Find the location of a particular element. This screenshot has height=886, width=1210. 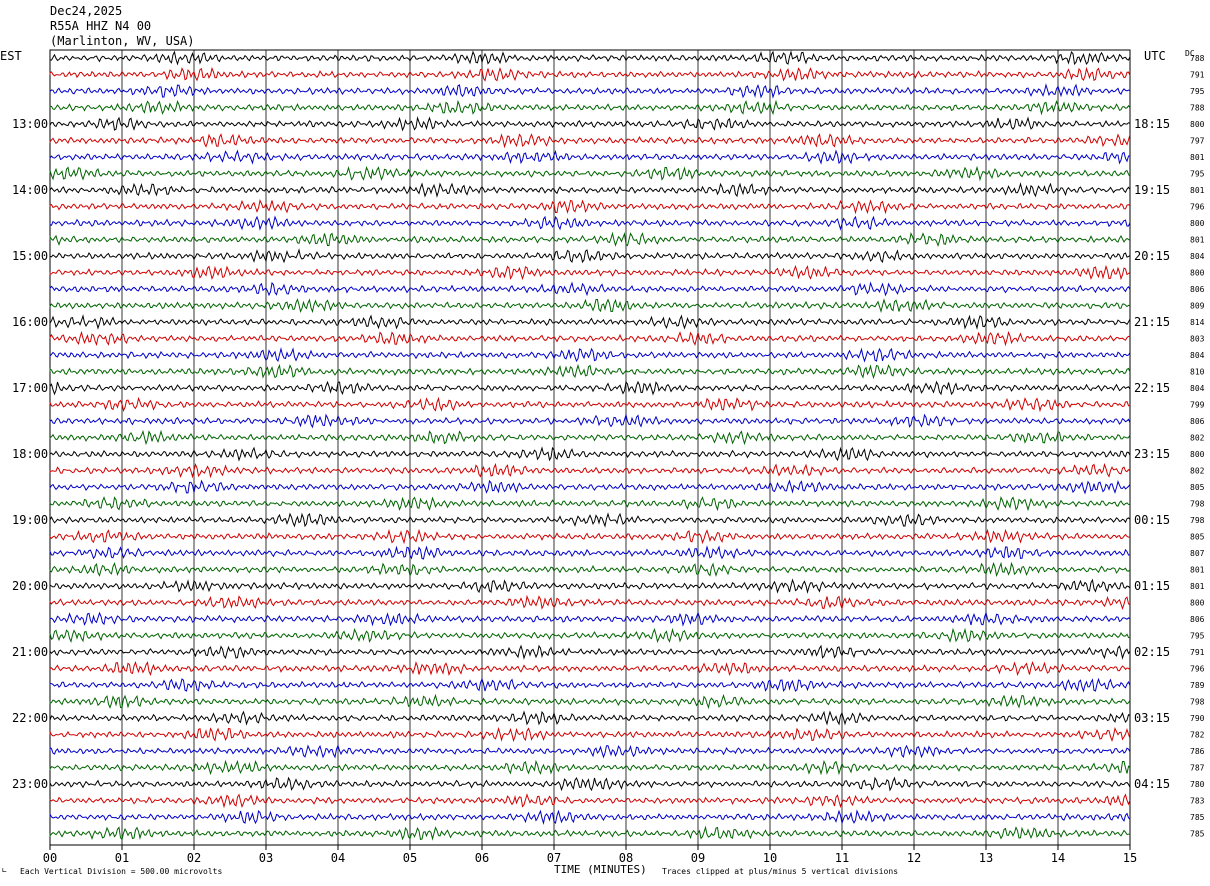

x-axis-title: TIME (MINUTES) is located at coordinates (600, 869).